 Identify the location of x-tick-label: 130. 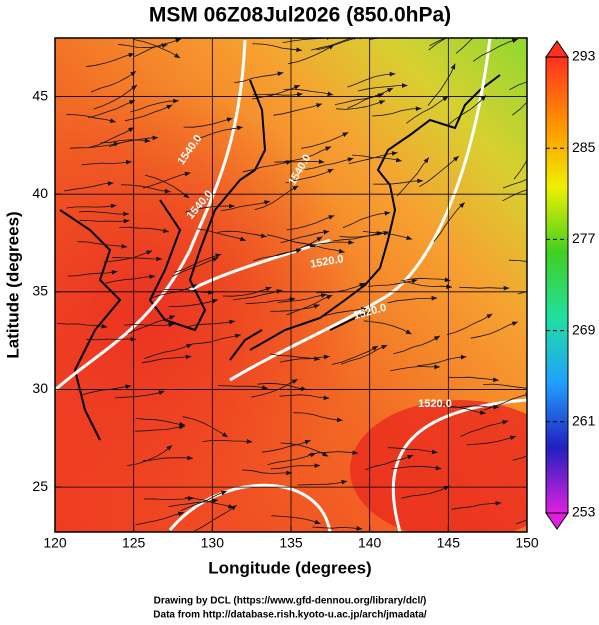
(213, 543).